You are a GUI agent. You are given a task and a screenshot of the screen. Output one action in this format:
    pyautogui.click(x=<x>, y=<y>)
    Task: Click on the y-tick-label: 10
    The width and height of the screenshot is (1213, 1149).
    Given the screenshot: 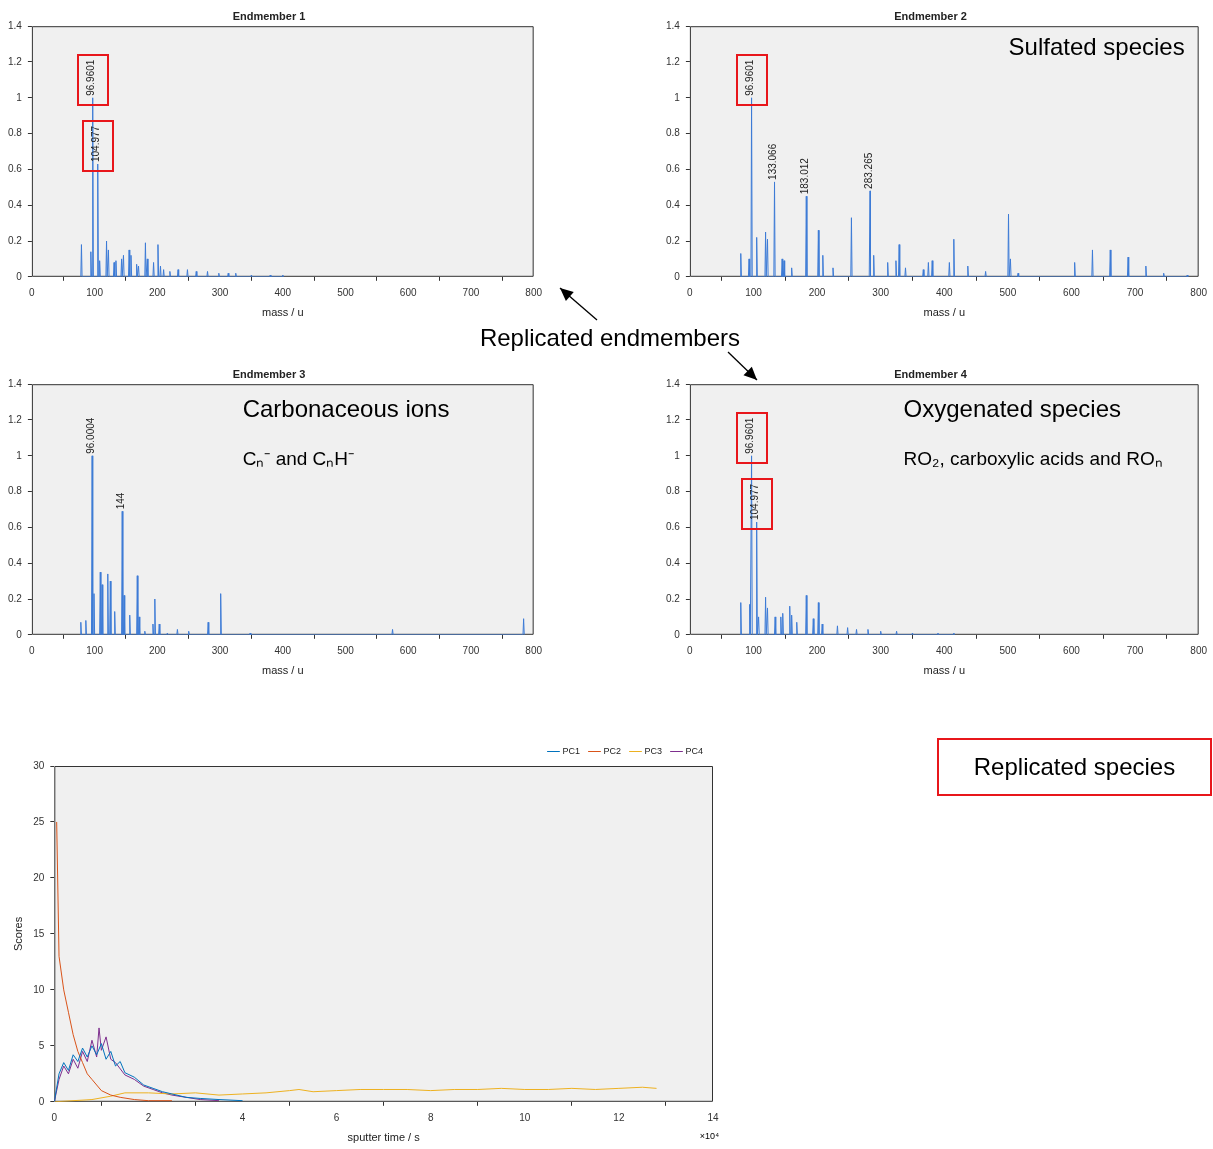 What is the action you would take?
    pyautogui.click(x=39, y=989)
    